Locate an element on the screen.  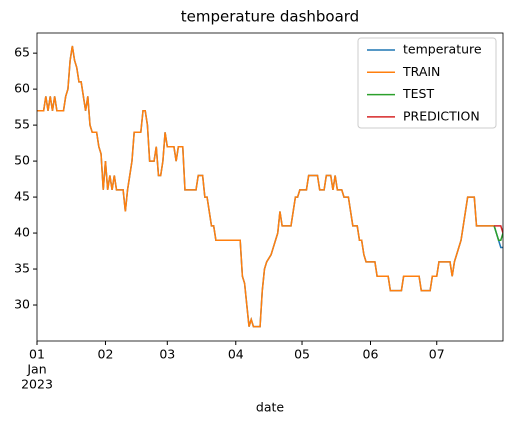
x-tick-label: 03 is located at coordinates (167, 354).